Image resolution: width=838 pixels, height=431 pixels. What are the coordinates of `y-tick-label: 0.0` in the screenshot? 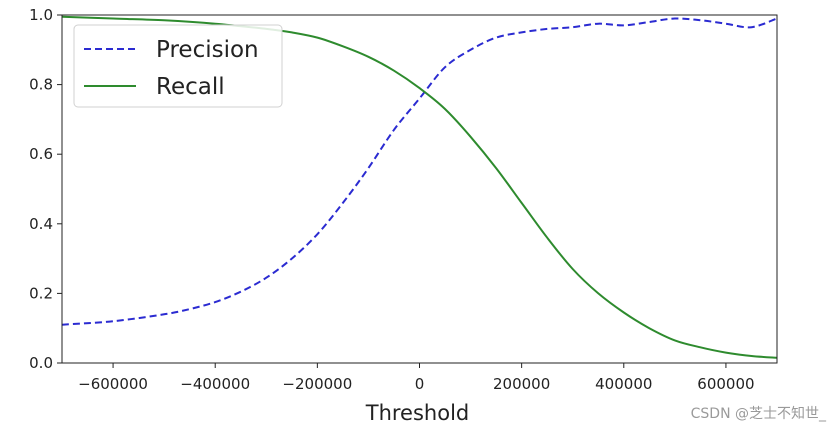 It's located at (41, 363).